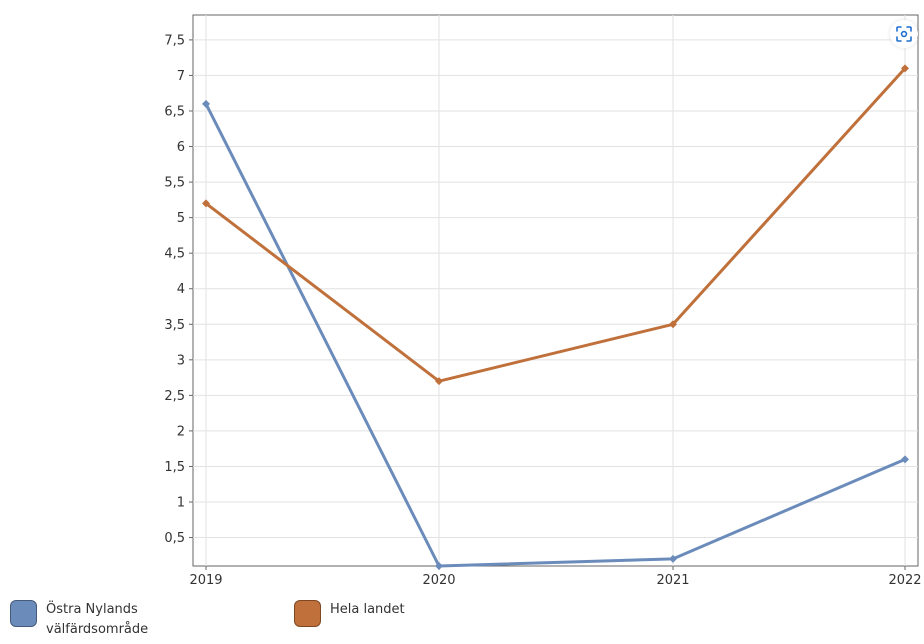  What do you see at coordinates (174, 254) in the screenshot?
I see `y-tick-label: 4,5` at bounding box center [174, 254].